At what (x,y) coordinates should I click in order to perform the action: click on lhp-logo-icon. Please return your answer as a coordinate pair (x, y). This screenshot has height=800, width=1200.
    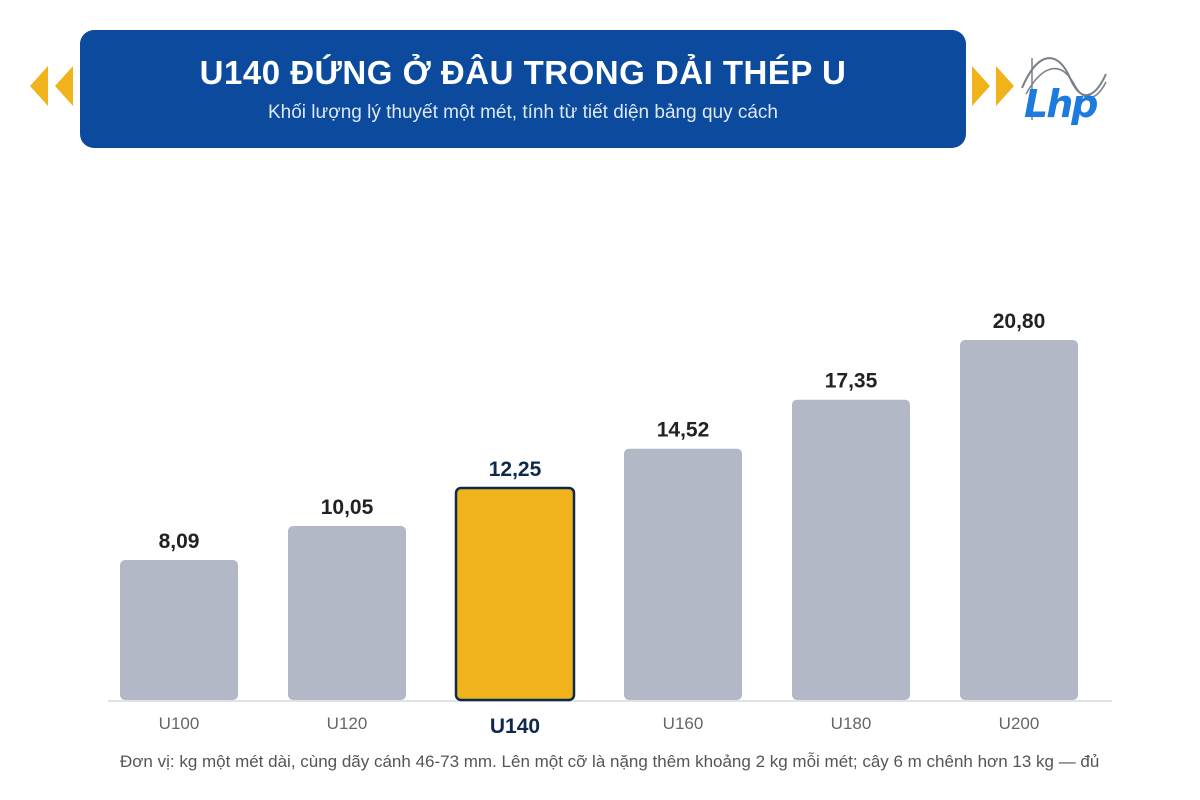
    Looking at the image, I should click on (1064, 88).